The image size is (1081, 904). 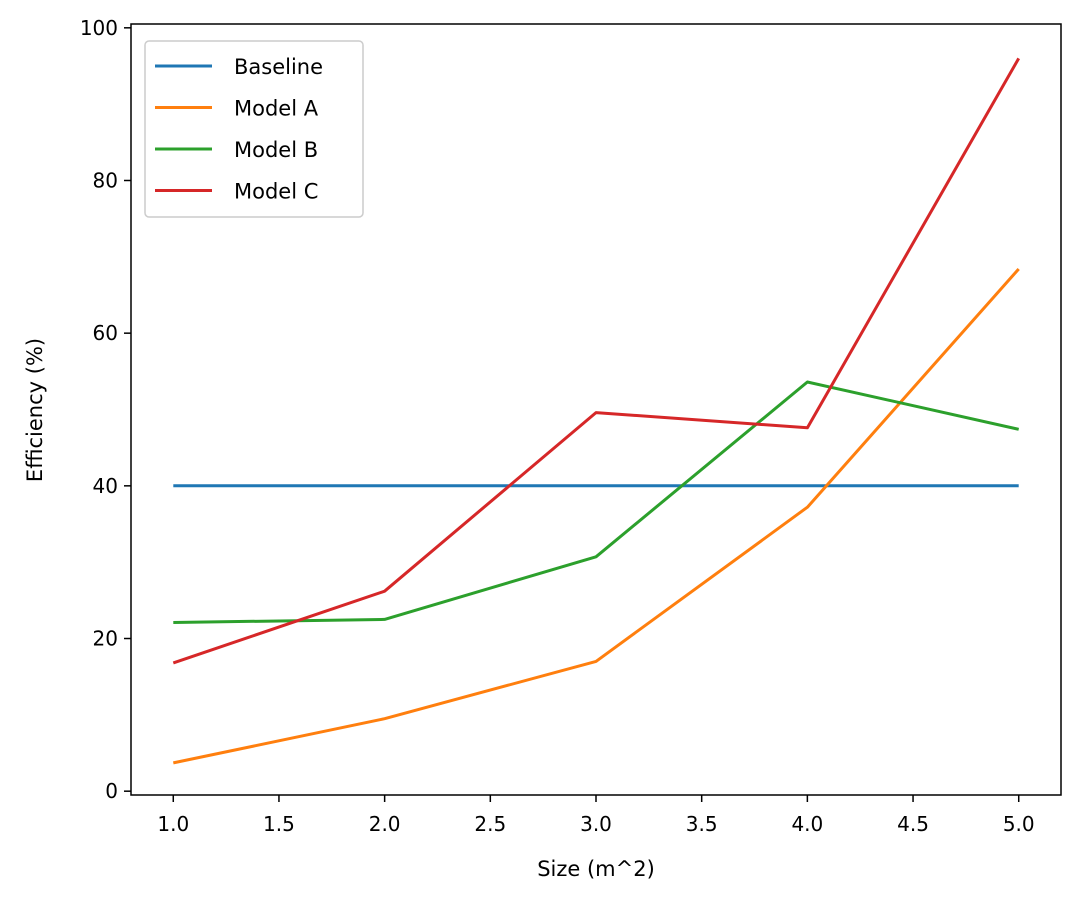 What do you see at coordinates (105, 639) in the screenshot?
I see `y-tick-label: 20` at bounding box center [105, 639].